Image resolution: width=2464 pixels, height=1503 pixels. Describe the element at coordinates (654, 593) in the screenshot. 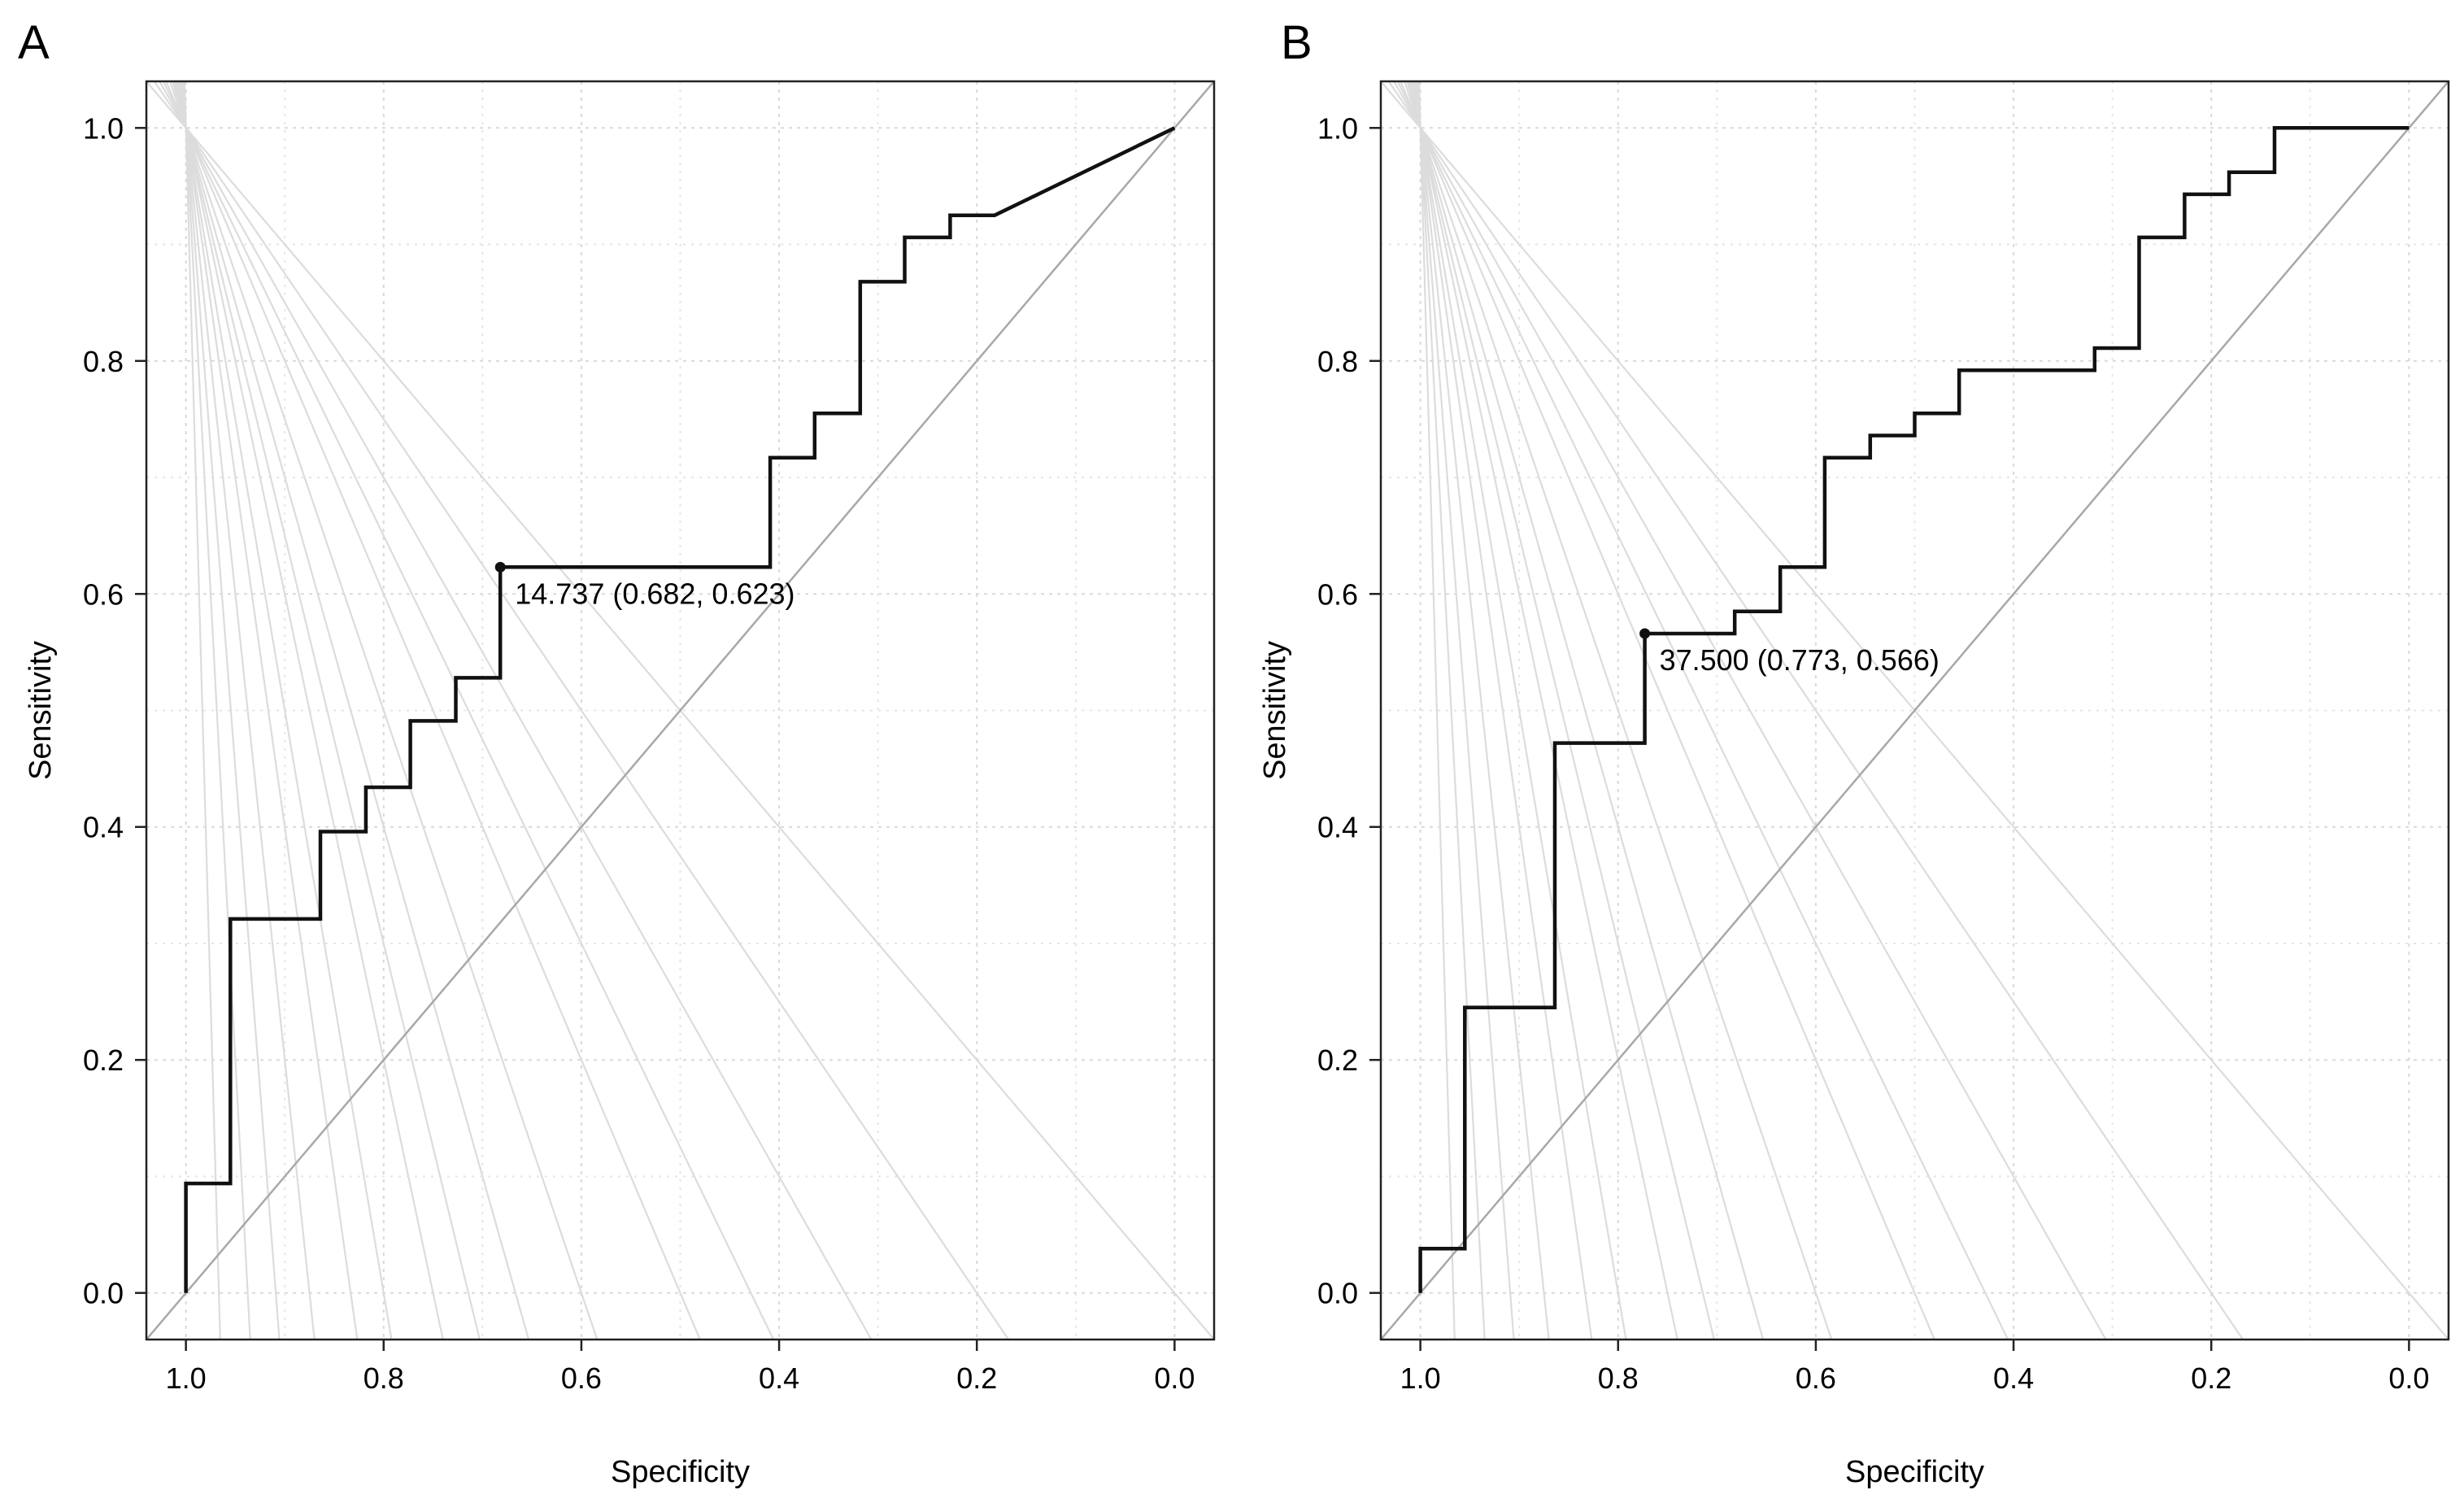

I see `best-threshold-label: 14.737 (0.682, 0.623)` at that location.